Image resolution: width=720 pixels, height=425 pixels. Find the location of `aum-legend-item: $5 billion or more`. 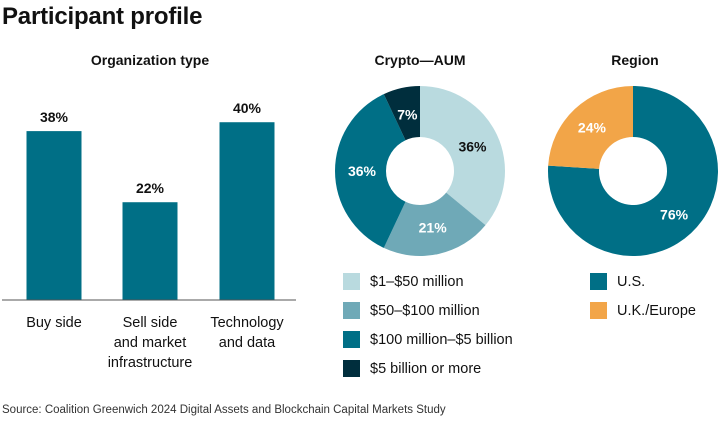

aum-legend-item: $5 billion or more is located at coordinates (428, 368).